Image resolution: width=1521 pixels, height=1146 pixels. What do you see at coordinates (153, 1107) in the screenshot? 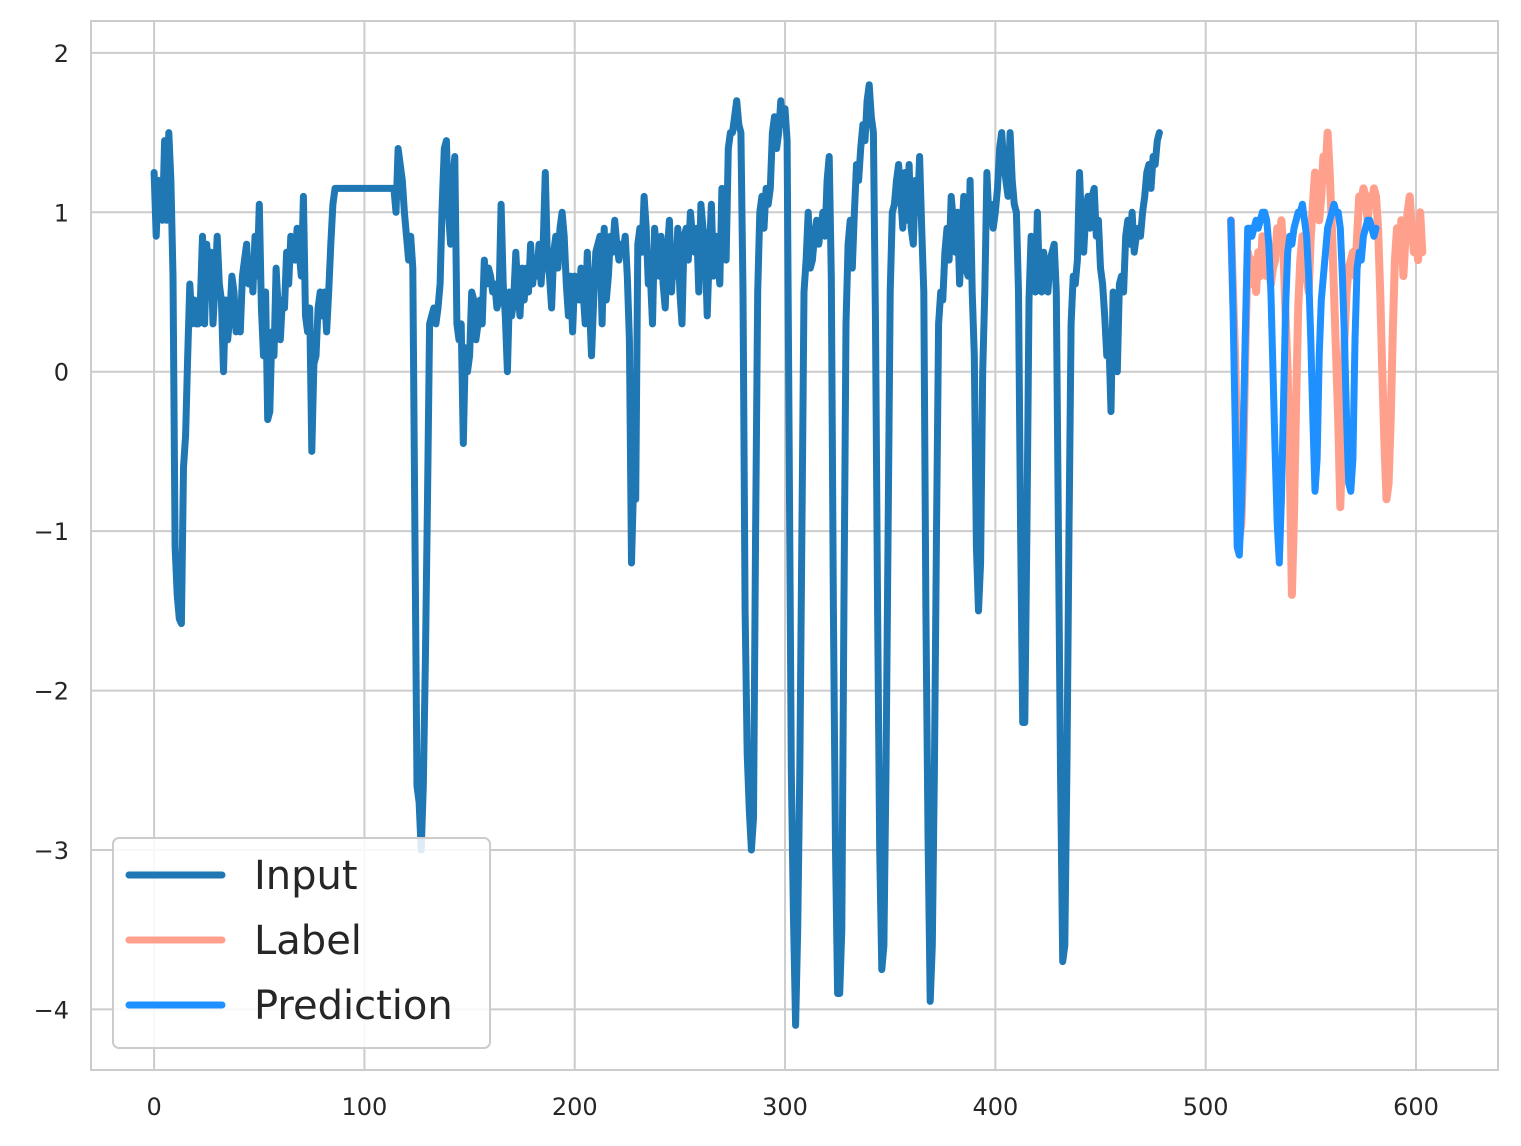
I see `x-tick-label: 0` at bounding box center [153, 1107].